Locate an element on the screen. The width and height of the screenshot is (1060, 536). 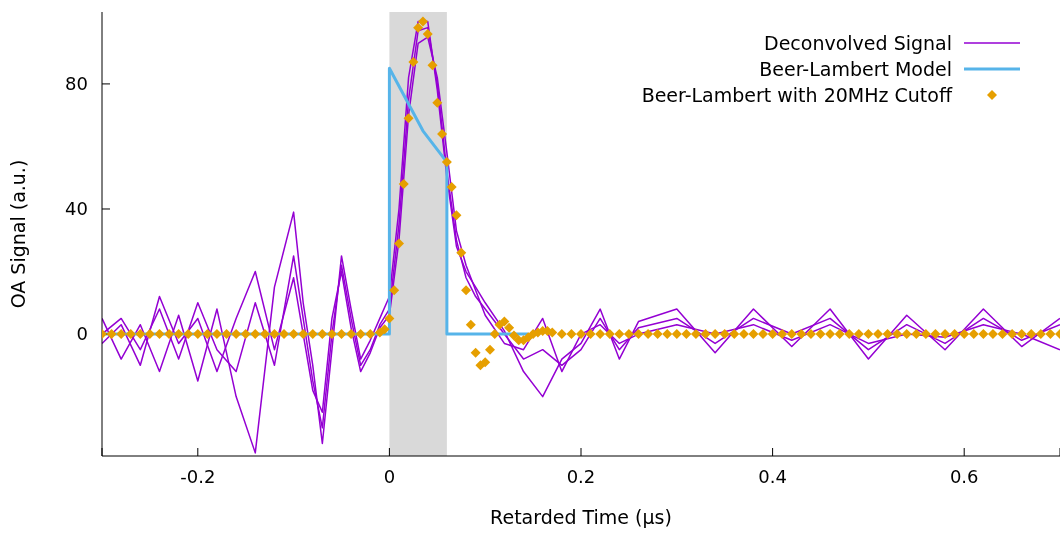
legend-label: Beer-Lambert Model is located at coordinates (855, 69).